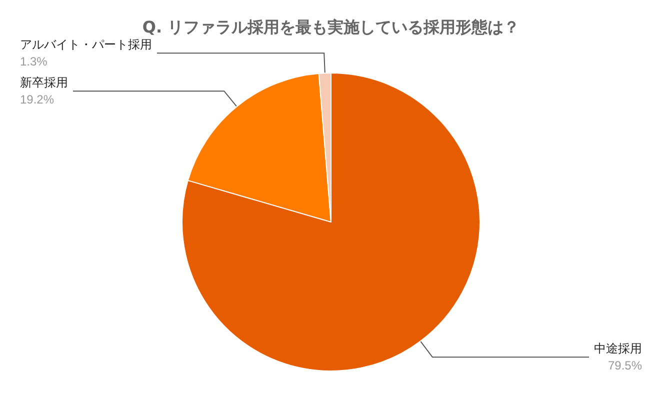 This screenshot has height=393, width=662. What do you see at coordinates (331, 27) in the screenshot?
I see `chart-title: Q. リファラル採用を最も実施している採用形態は？` at bounding box center [331, 27].